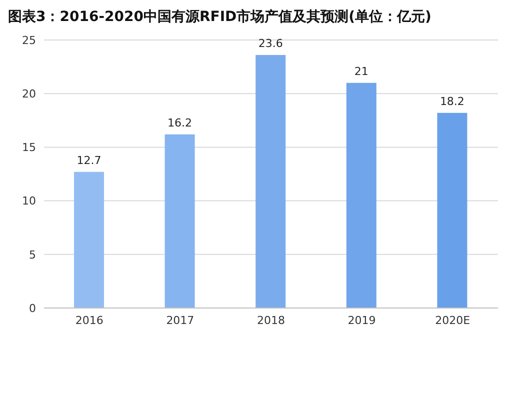 The height and width of the screenshot is (395, 516). I want to click on data-label: 12.7, so click(89, 160).